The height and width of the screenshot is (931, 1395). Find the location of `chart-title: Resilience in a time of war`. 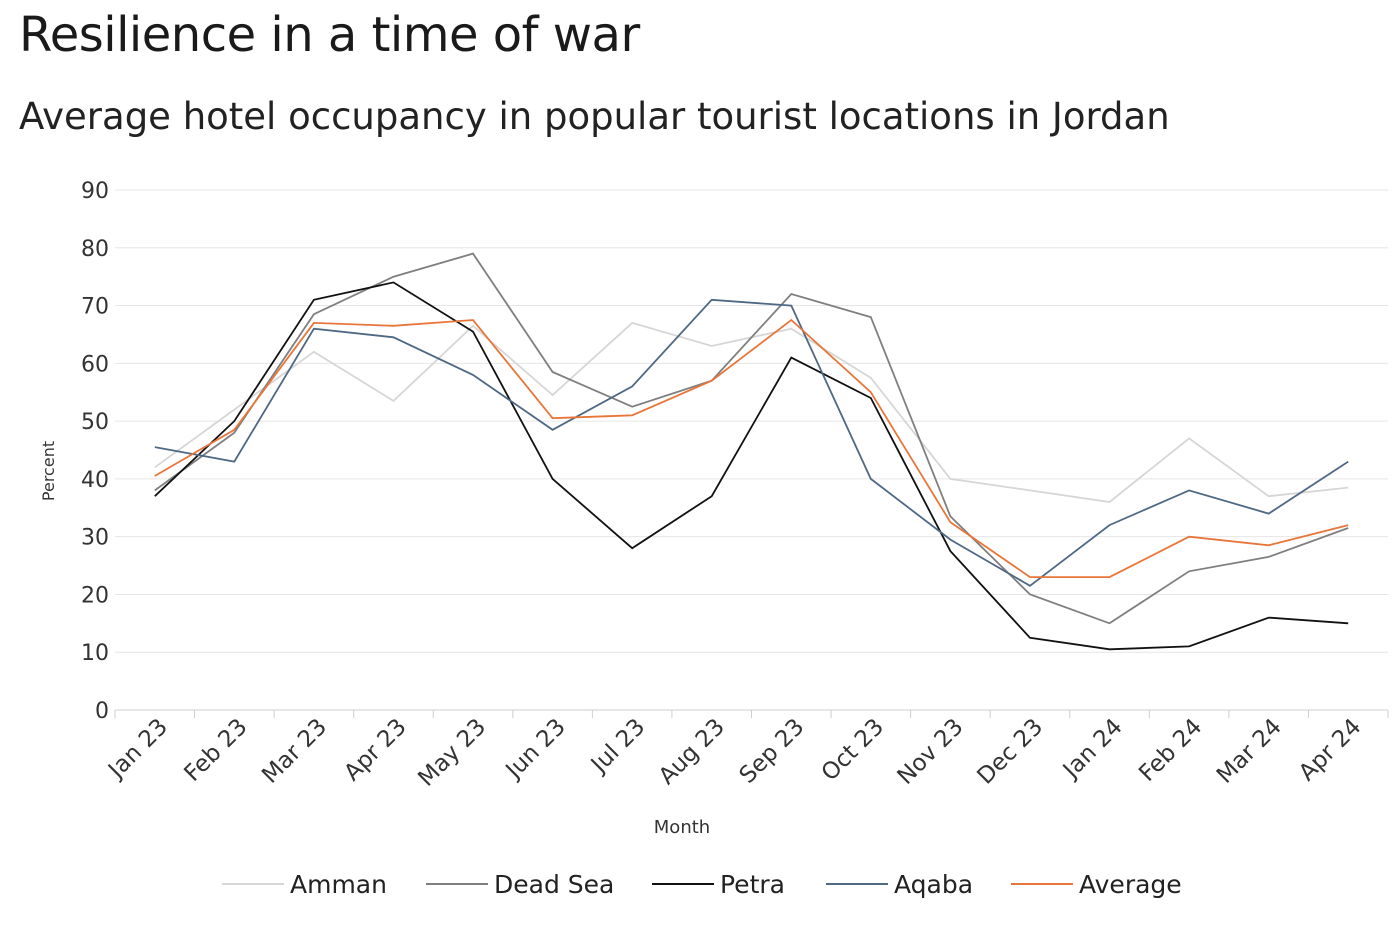

chart-title: Resilience in a time of war is located at coordinates (329, 35).